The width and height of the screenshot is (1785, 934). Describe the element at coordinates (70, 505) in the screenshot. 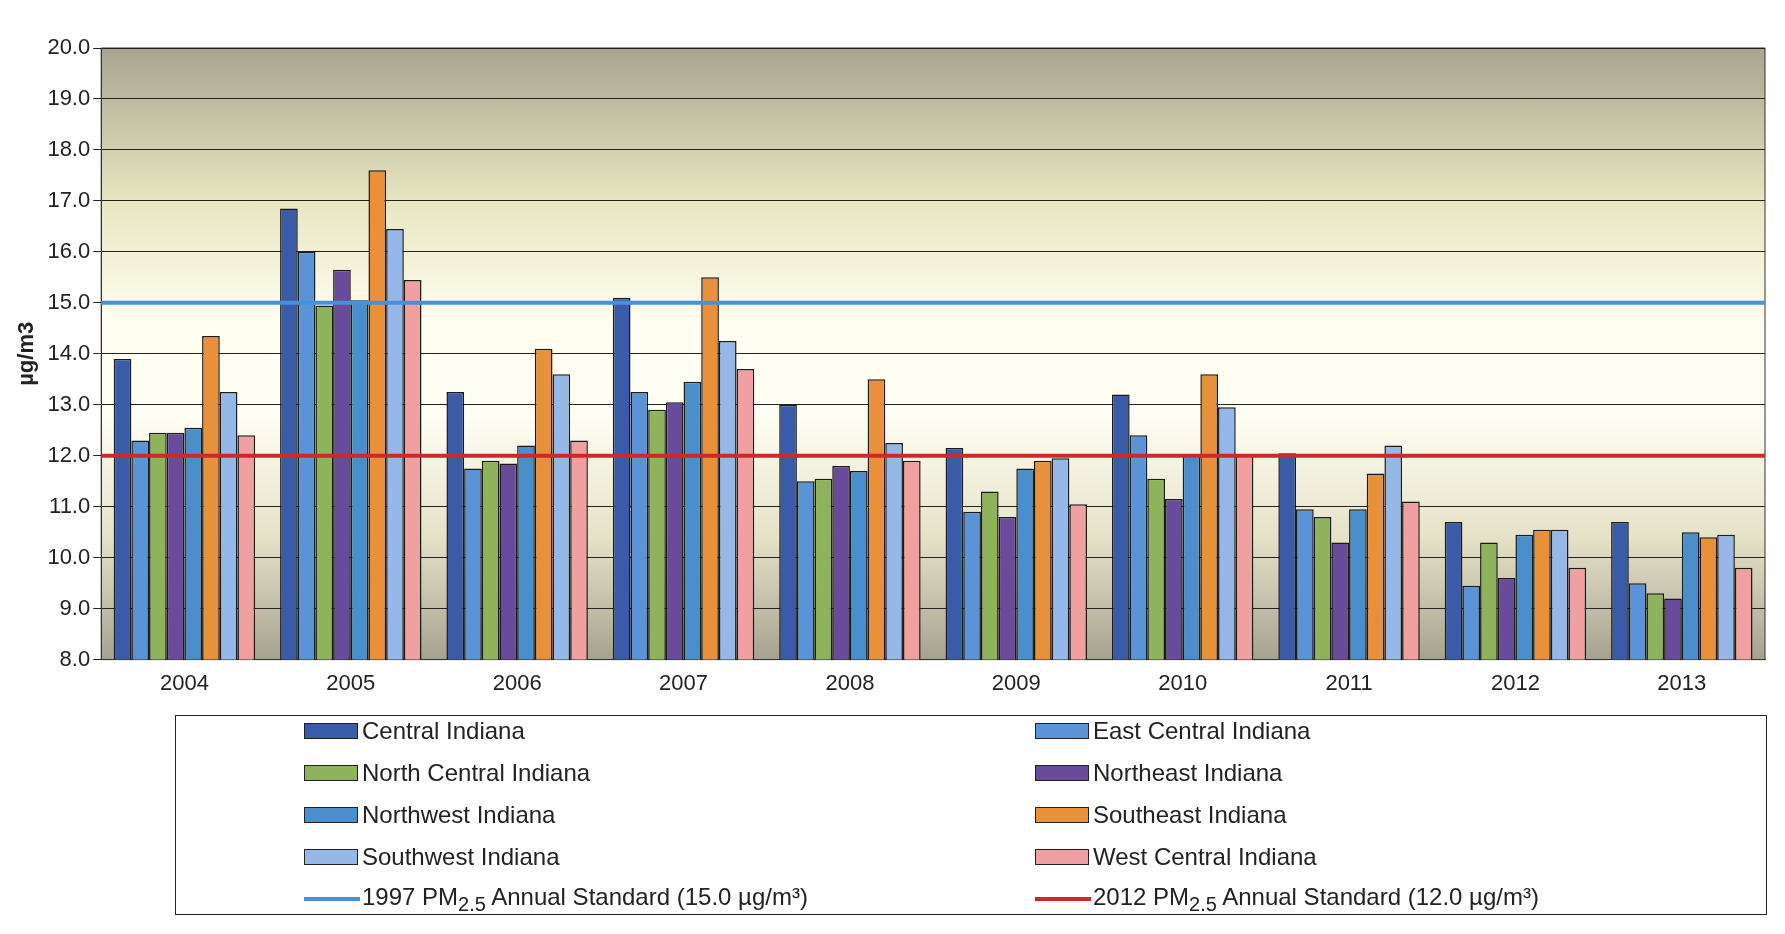

I see `y-tick-label: 11.0` at that location.